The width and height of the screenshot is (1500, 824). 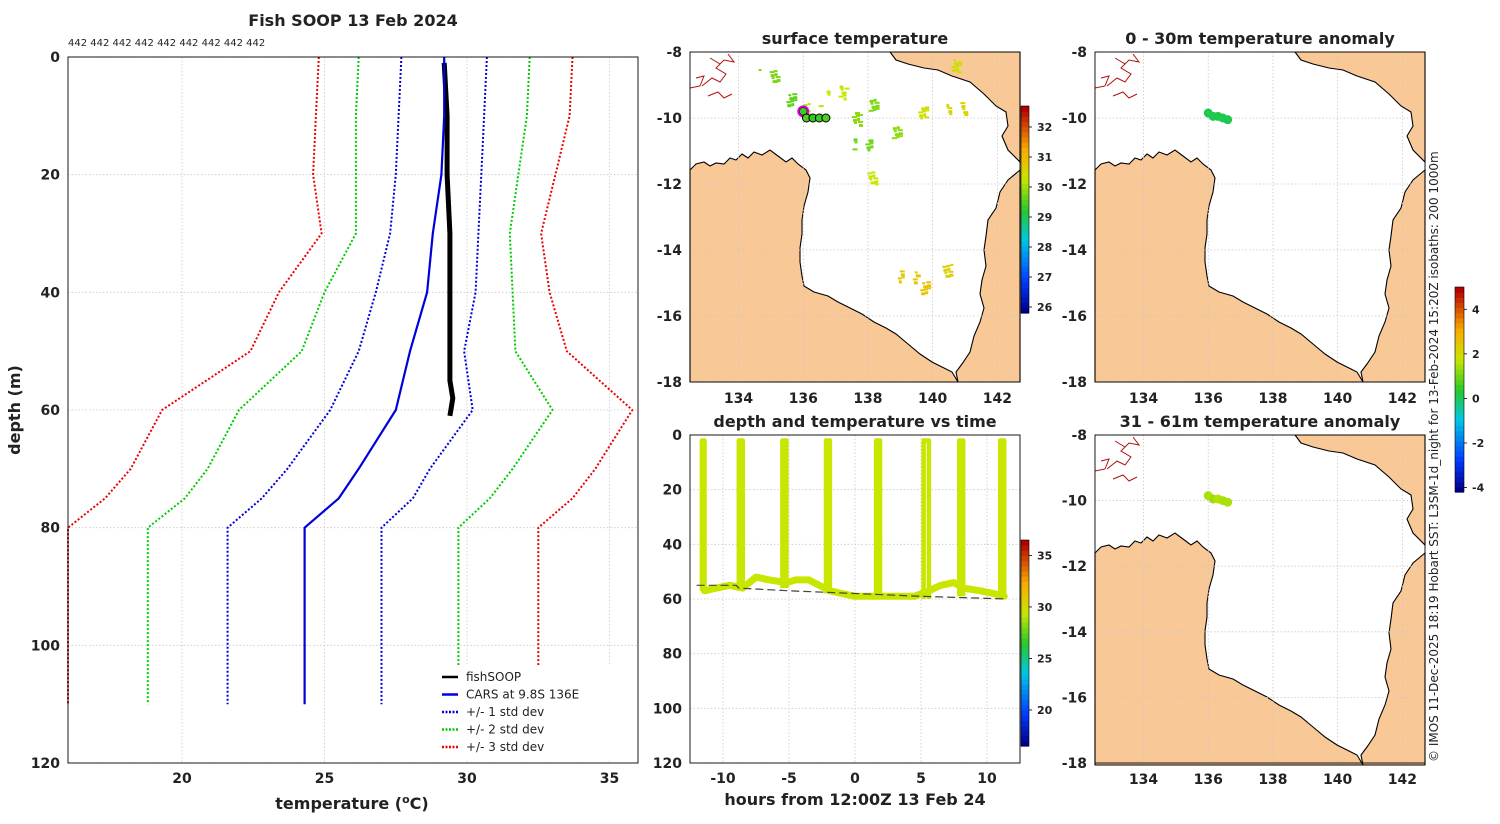 I want to click on ts-y-tick: 40, so click(x=673, y=545).